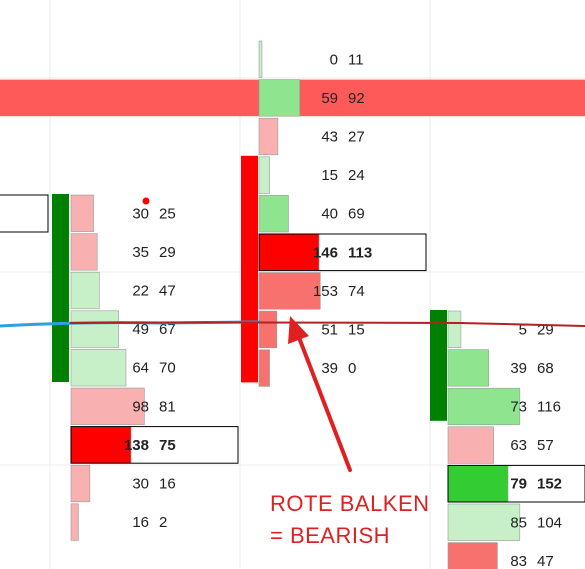  What do you see at coordinates (163, 522) in the screenshot?
I see `ask-volume-label: 2` at bounding box center [163, 522].